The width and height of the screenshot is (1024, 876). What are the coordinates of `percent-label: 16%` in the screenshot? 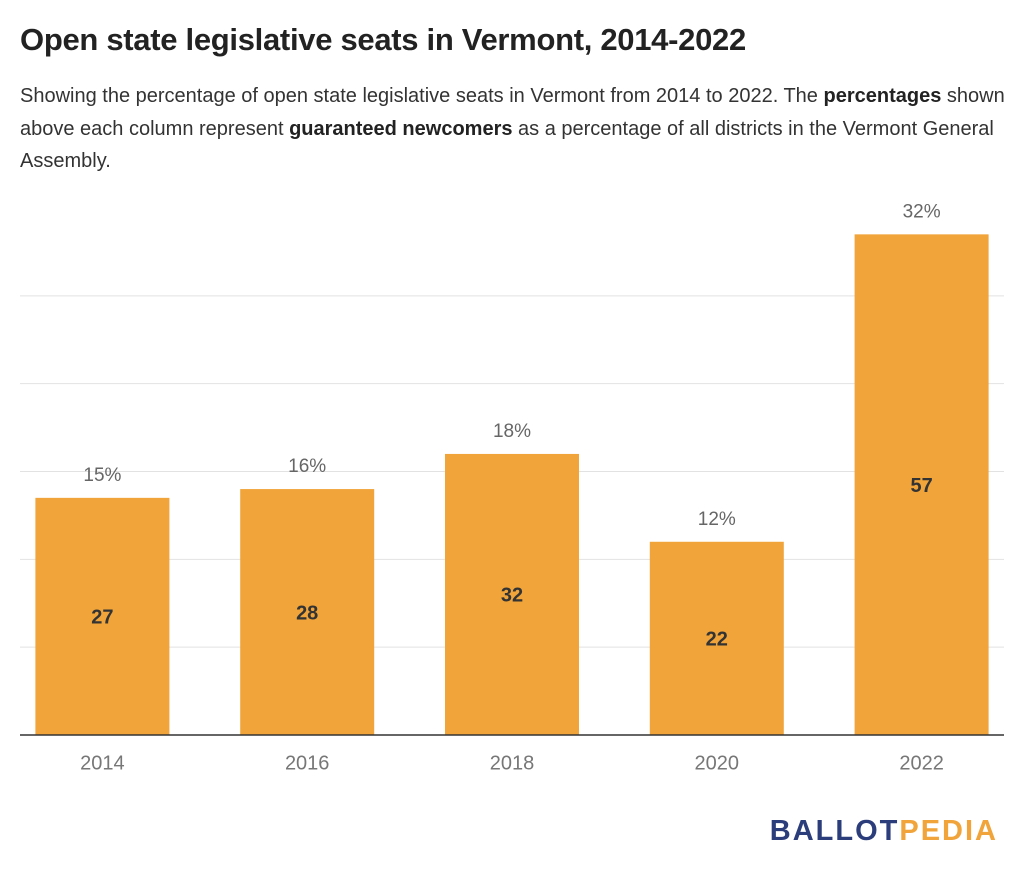 It's located at (307, 466).